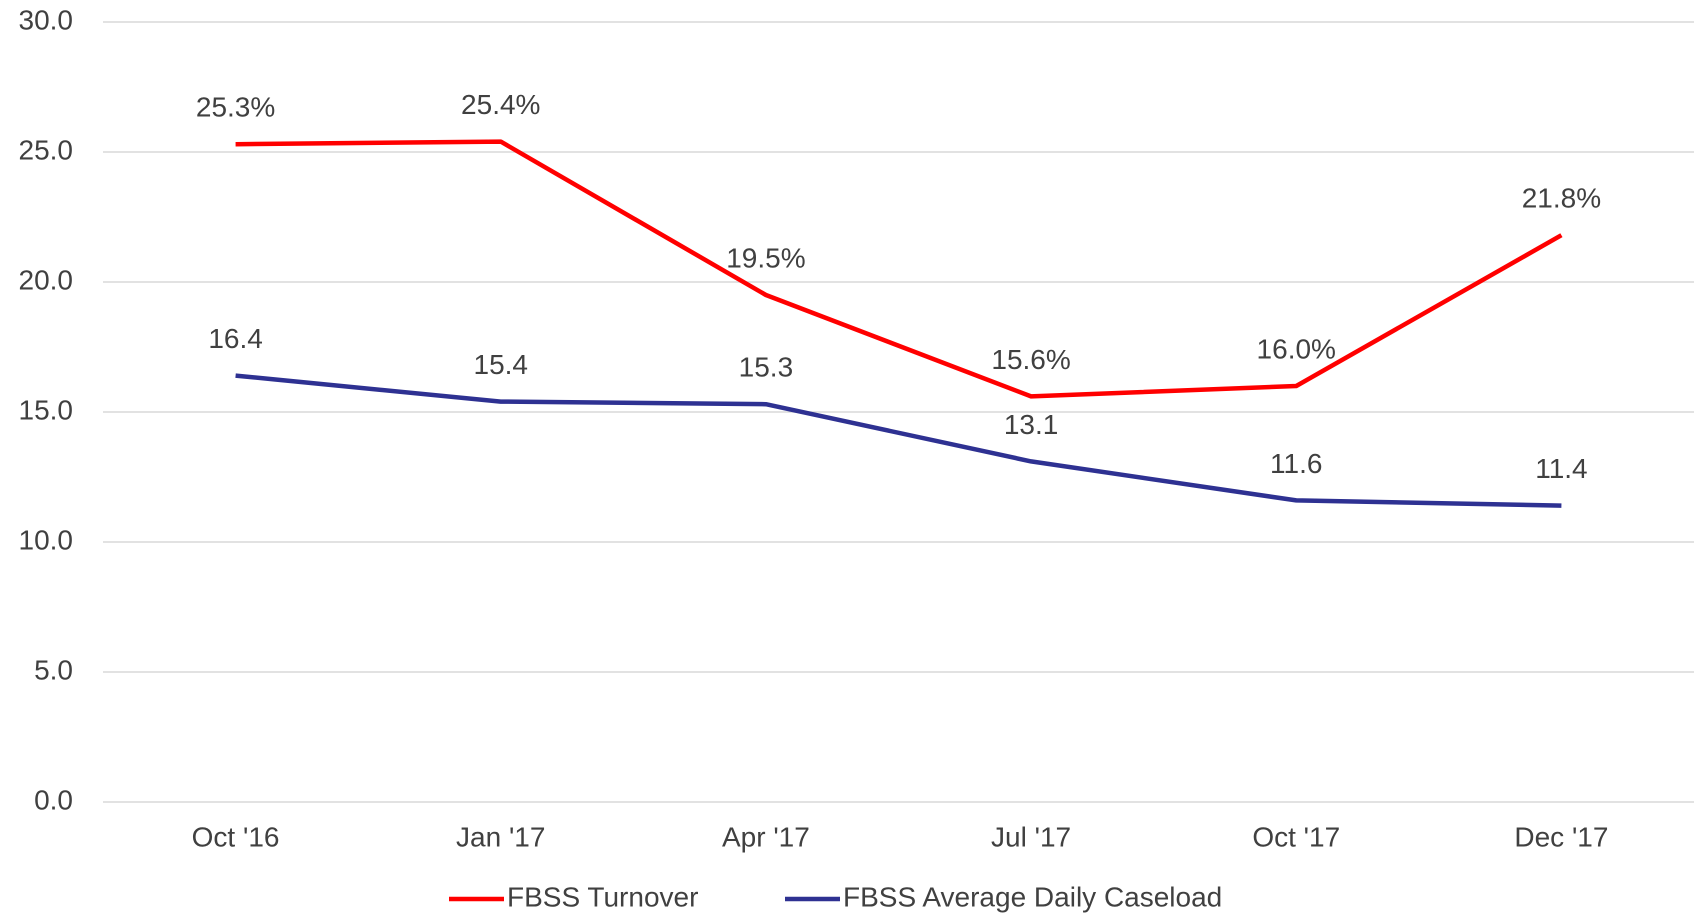  Describe the element at coordinates (46, 539) in the screenshot. I see `y-tick-label: 10.0` at that location.